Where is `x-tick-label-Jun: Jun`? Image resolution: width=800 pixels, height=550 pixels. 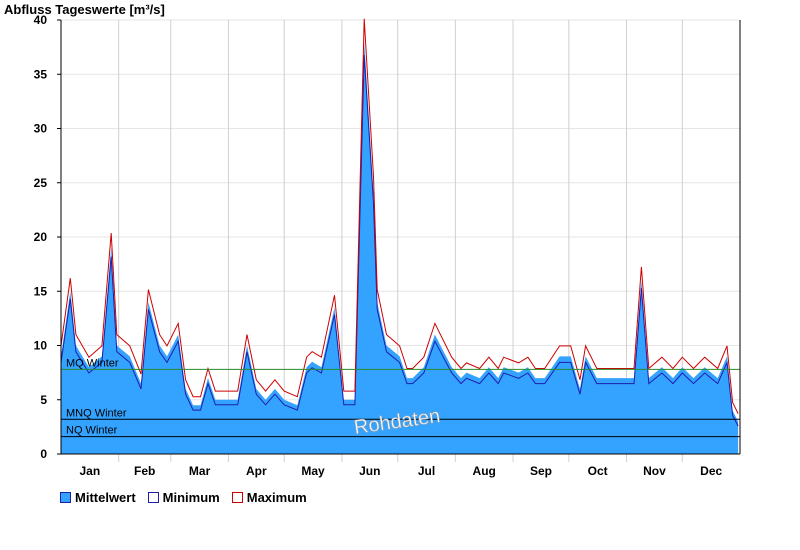
x-tick-label-Jun: Jun is located at coordinates (369, 471).